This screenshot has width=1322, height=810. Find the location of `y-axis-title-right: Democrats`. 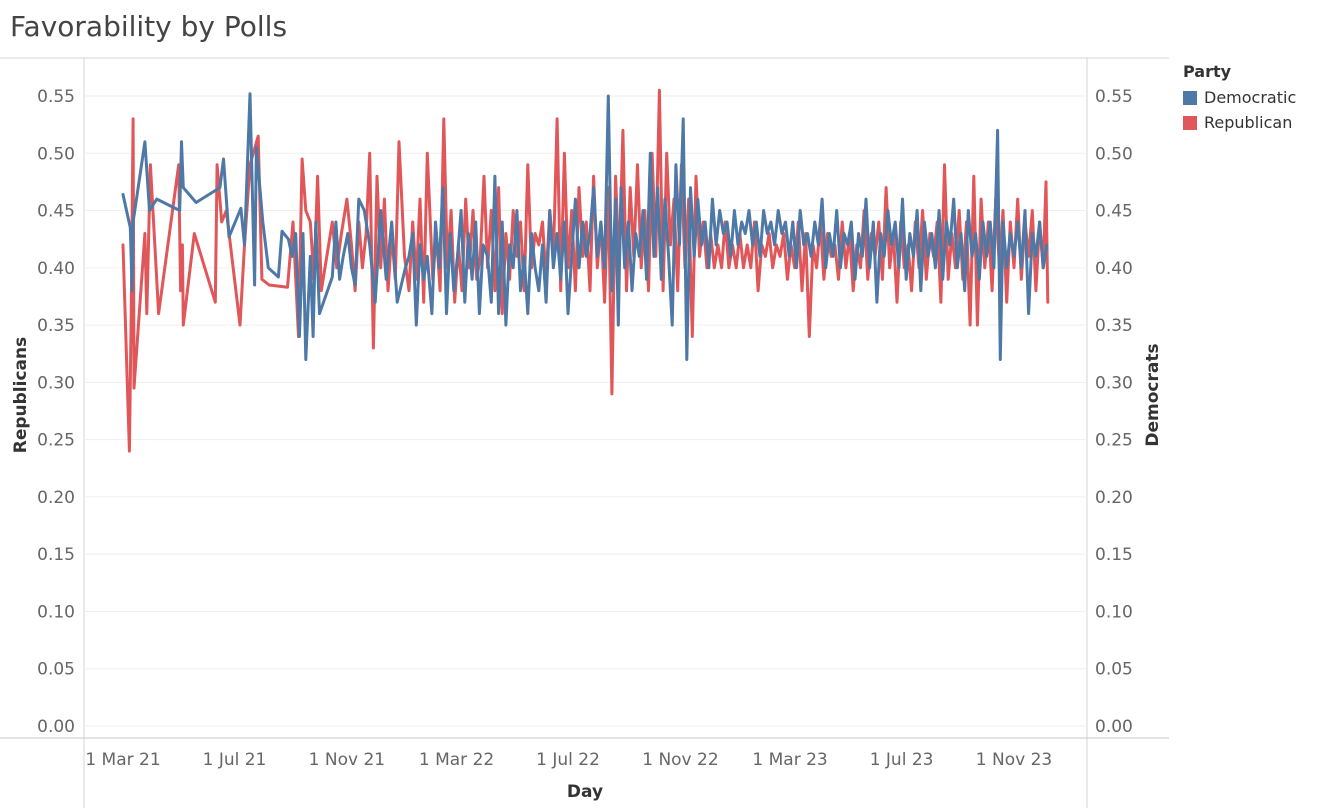

y-axis-title-right: Democrats is located at coordinates (1153, 394).